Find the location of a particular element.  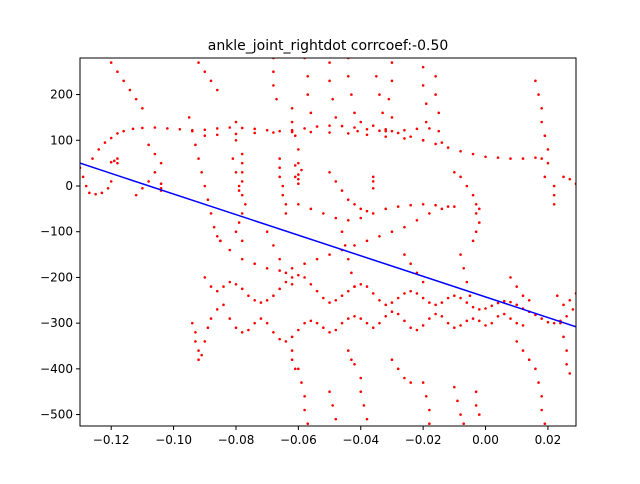

y-tick-label: −400 is located at coordinates (56, 369).